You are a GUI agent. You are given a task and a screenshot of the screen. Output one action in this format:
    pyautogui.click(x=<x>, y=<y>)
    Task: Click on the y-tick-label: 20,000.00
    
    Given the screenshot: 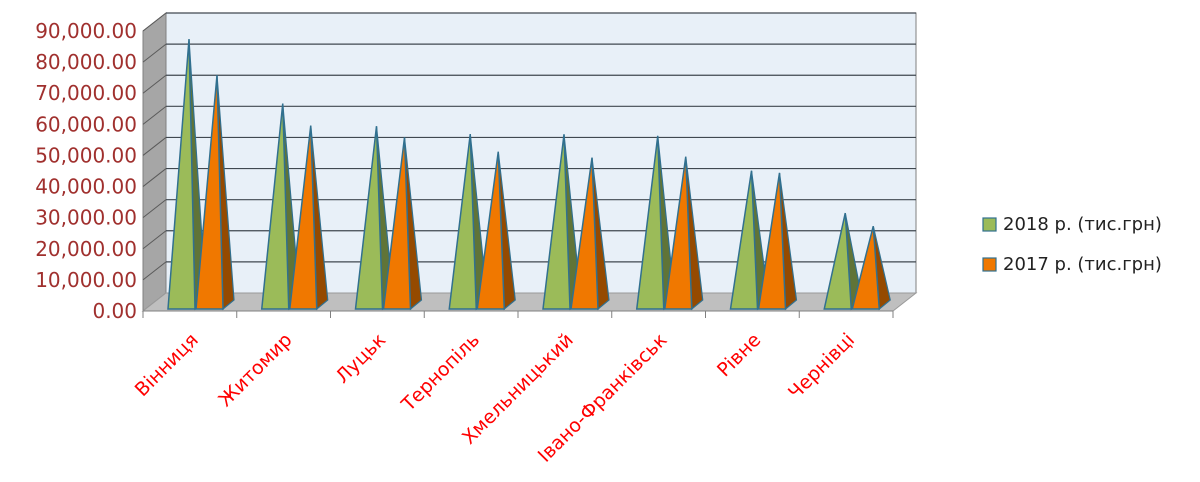 What is the action you would take?
    pyautogui.click(x=86, y=249)
    